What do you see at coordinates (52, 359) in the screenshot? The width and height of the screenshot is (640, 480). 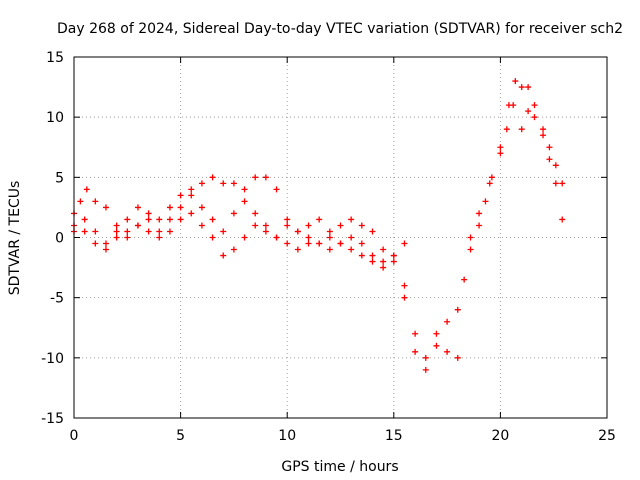 I see `y-tick-label: -10` at bounding box center [52, 359].